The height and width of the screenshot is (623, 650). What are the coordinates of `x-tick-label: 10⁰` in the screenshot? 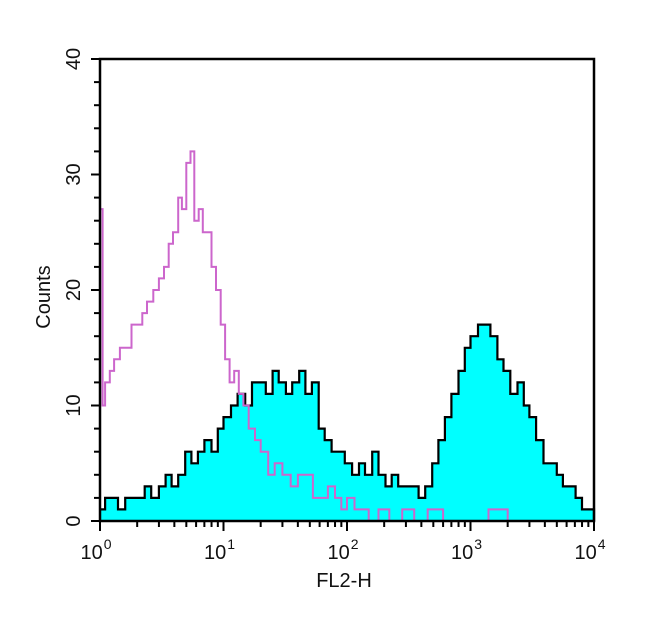 It's located at (95, 550).